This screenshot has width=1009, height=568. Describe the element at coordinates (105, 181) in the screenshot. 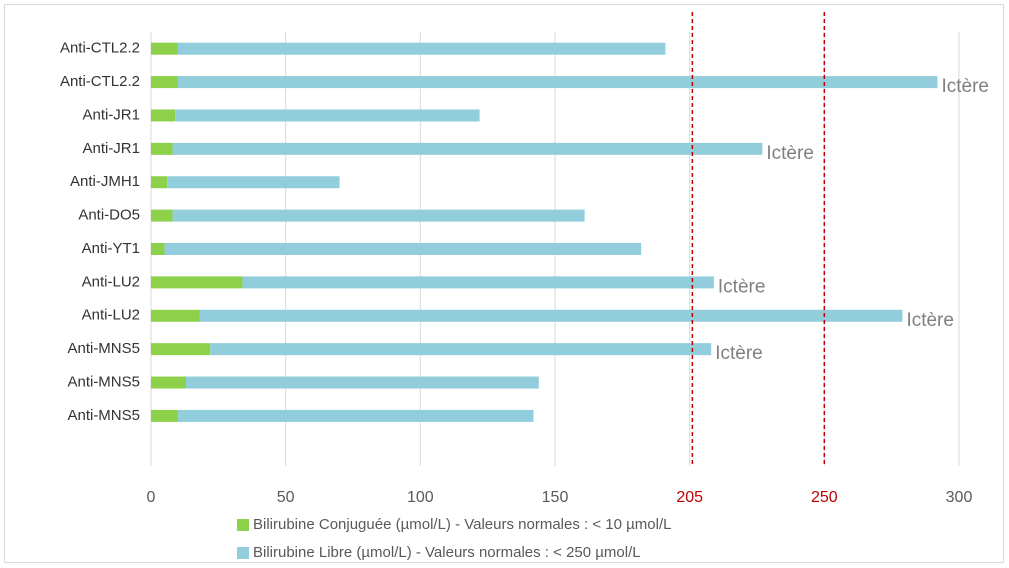

I see `category-label: Anti-JMH1` at that location.